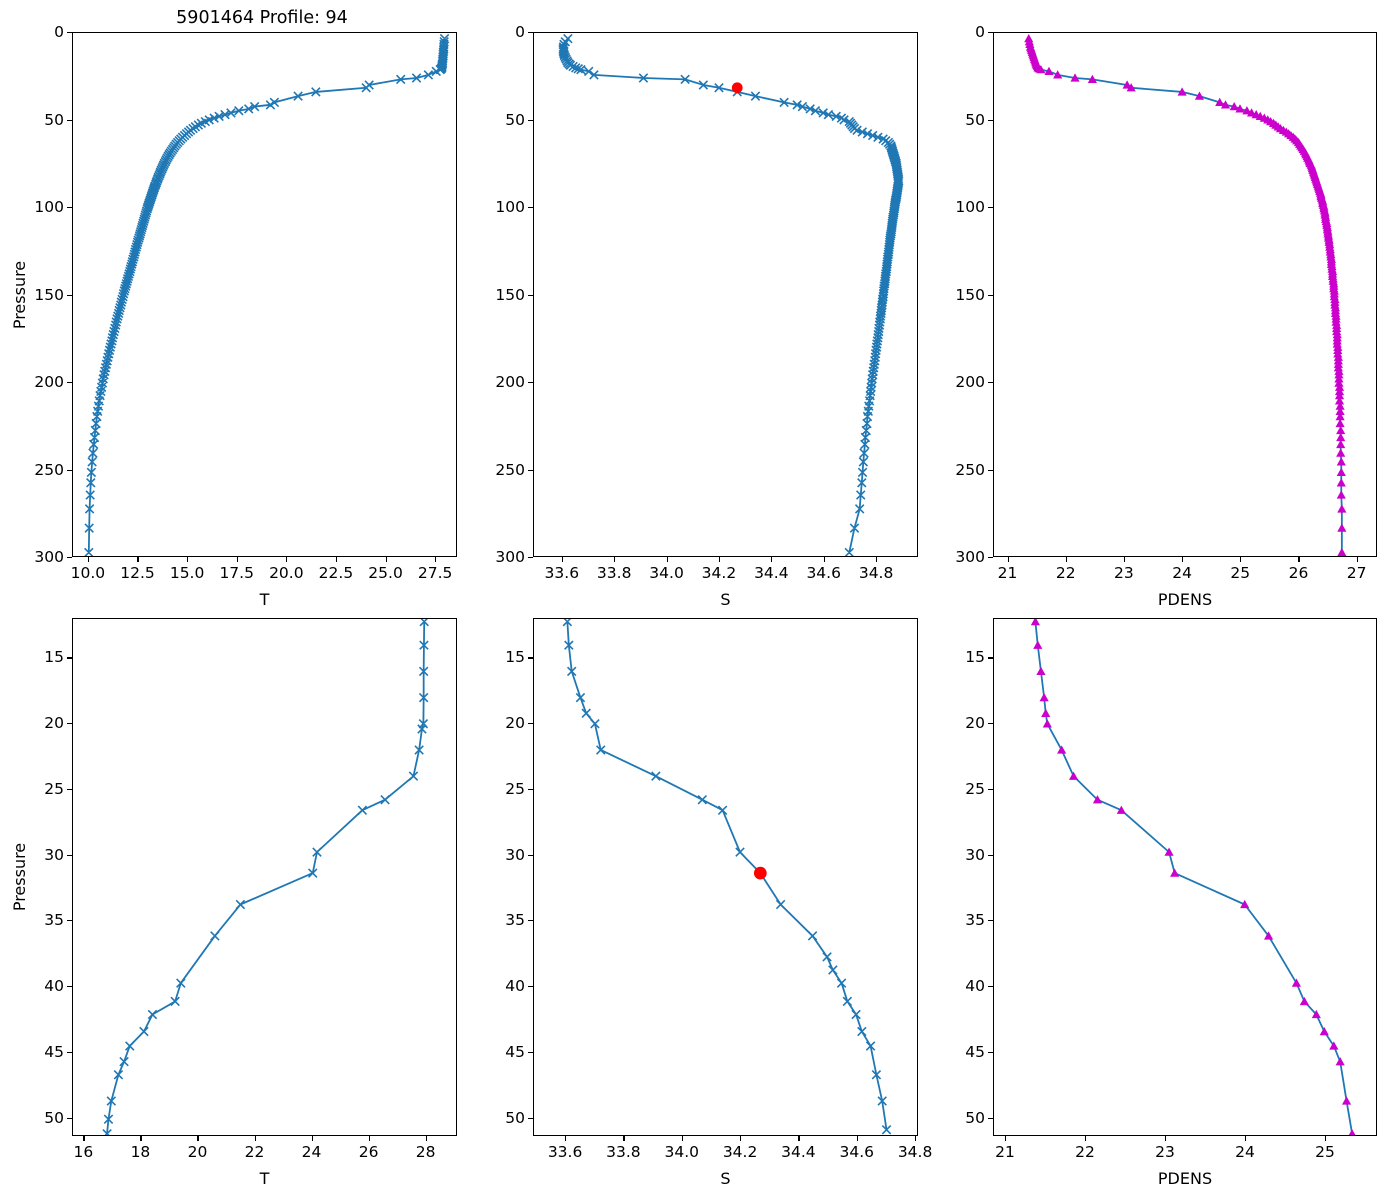 This screenshot has width=1400, height=1200. What do you see at coordinates (510, 557) in the screenshot?
I see `ytick-label: 300` at bounding box center [510, 557].